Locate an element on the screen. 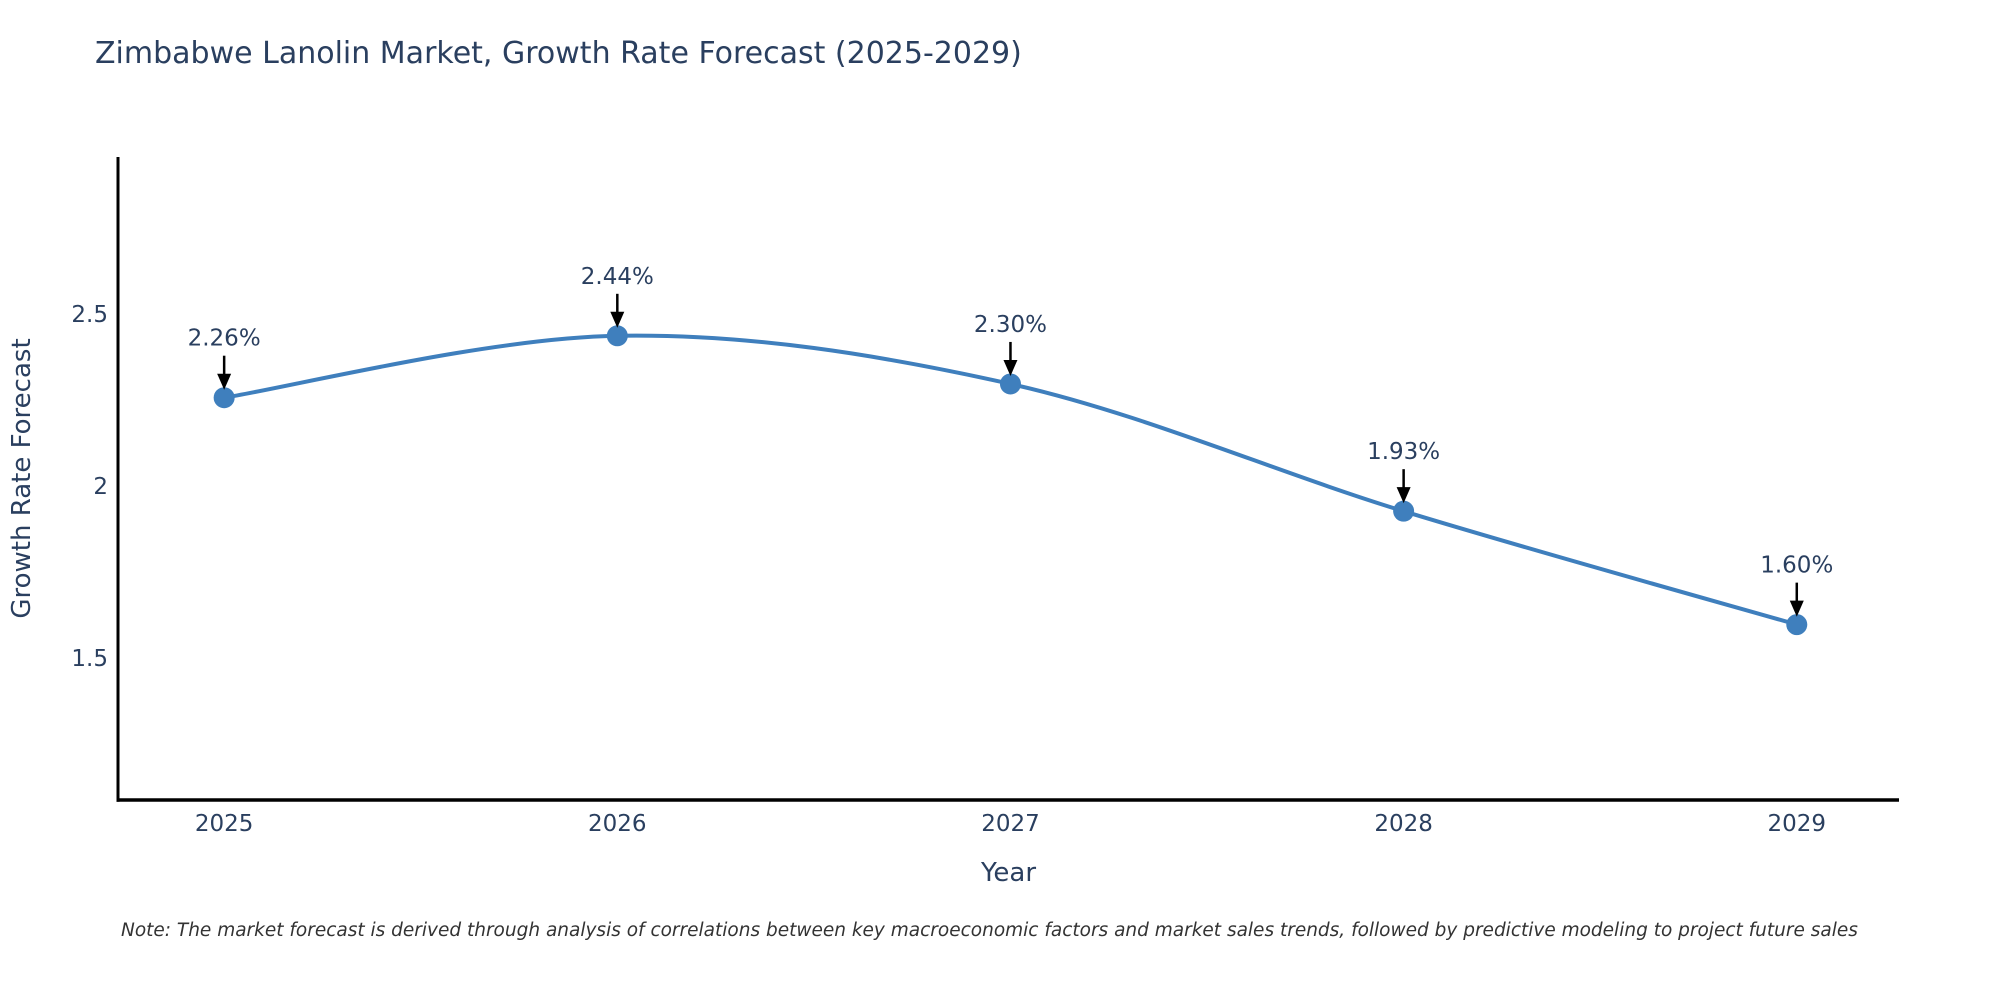  annotation-label: 1.93% is located at coordinates (1403, 452).